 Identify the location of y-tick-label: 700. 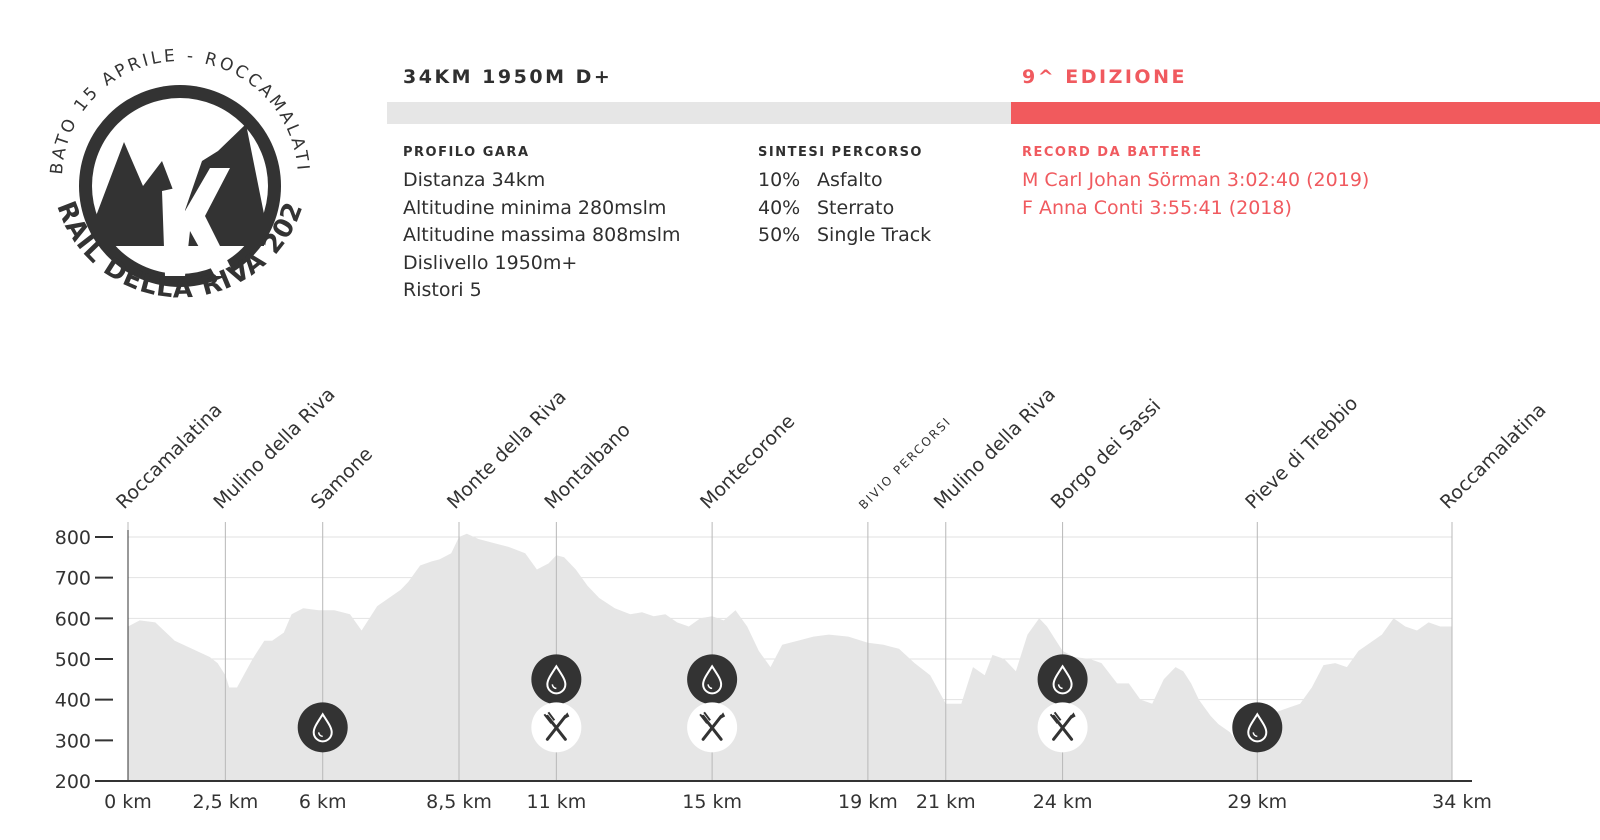
(73, 579).